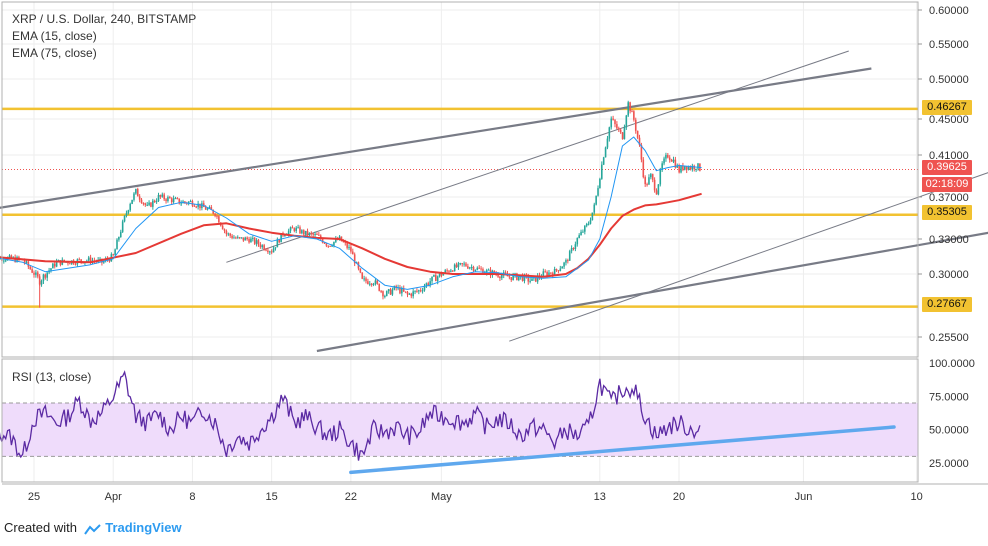 This screenshot has width=988, height=546. Describe the element at coordinates (52, 377) in the screenshot. I see `rsi-legend: RSI (13, close)` at that location.